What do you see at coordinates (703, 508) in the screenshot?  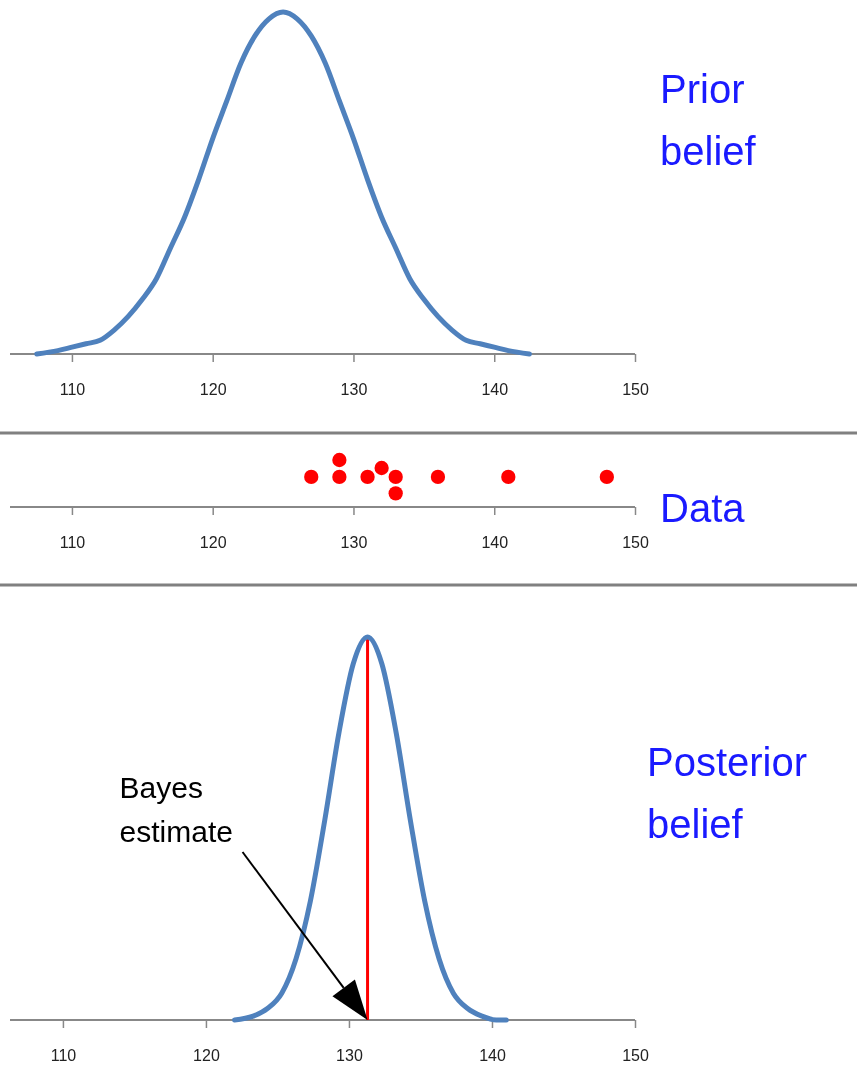 I see `text: Data` at bounding box center [703, 508].